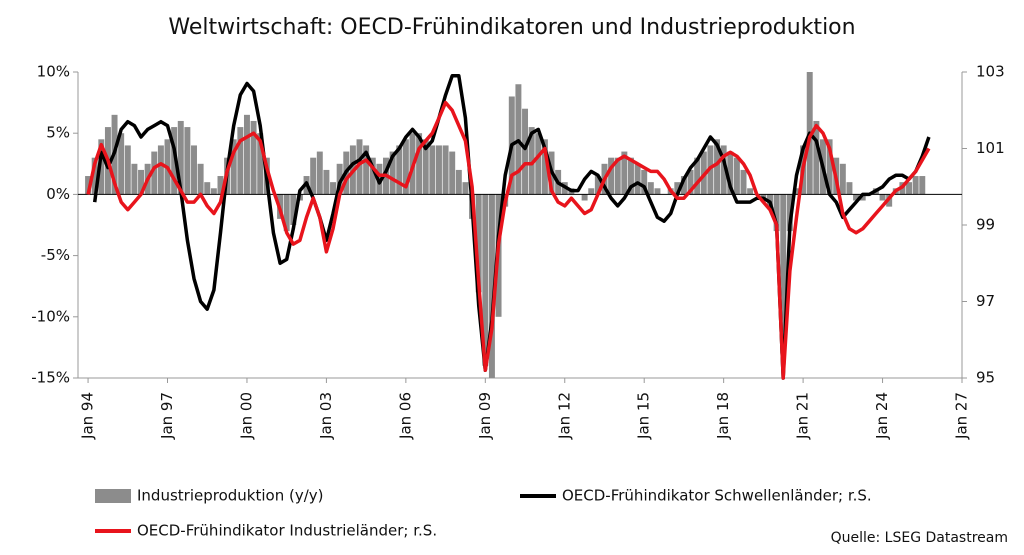  Describe the element at coordinates (246, 416) in the screenshot. I see `x-tick-label: Jan 00` at that location.